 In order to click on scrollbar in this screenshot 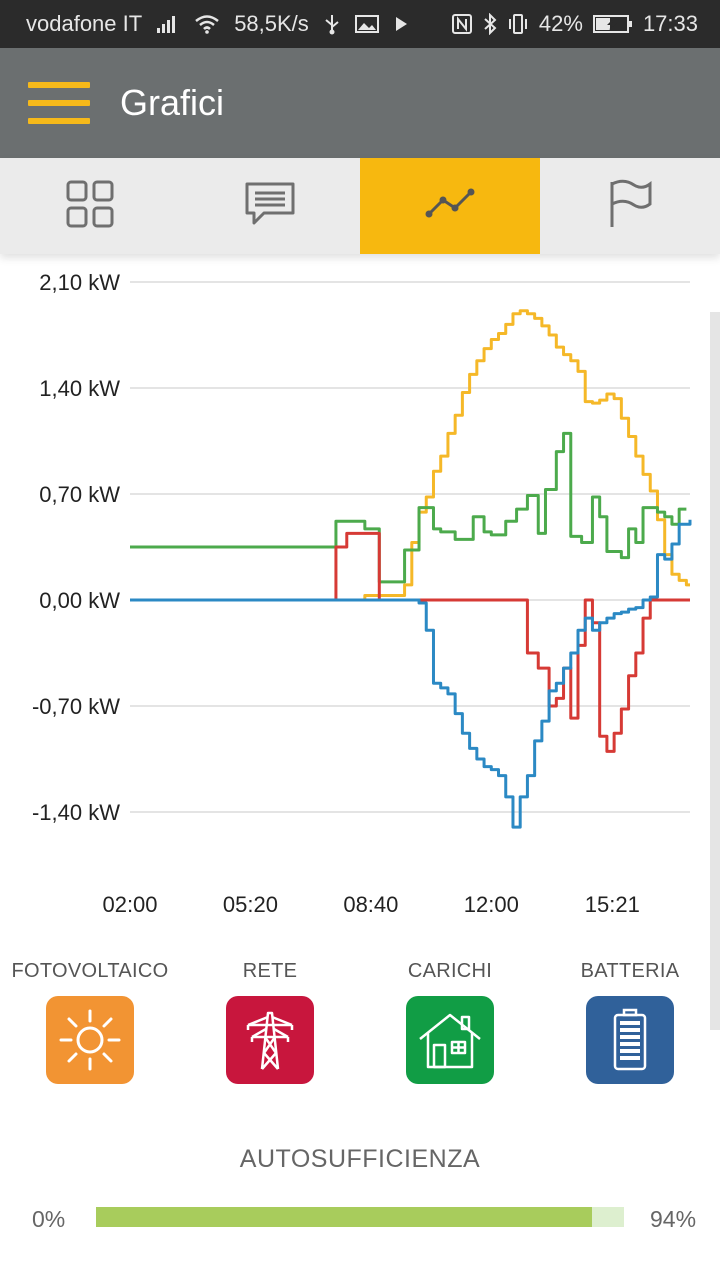, I will do `click(715, 671)`.